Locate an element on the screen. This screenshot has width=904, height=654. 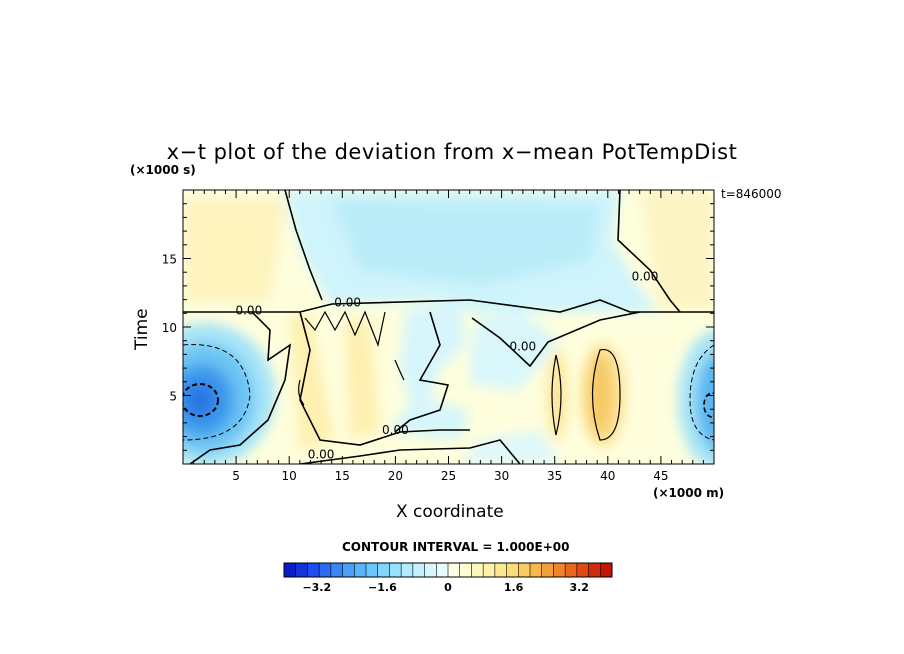
x-tick-label: 10 is located at coordinates (289, 476).